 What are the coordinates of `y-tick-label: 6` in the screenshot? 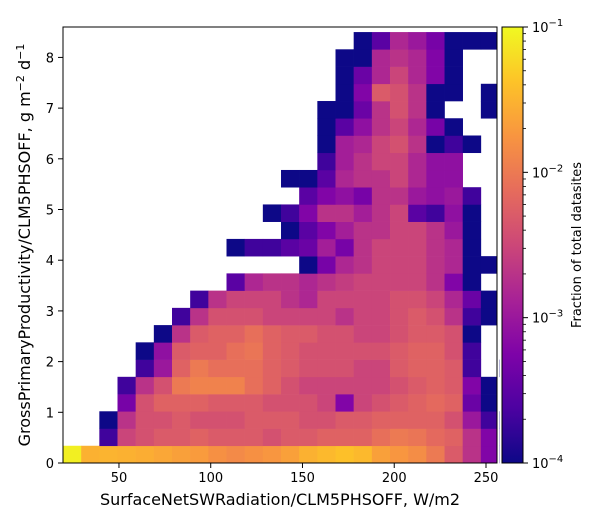 It's located at (50, 160).